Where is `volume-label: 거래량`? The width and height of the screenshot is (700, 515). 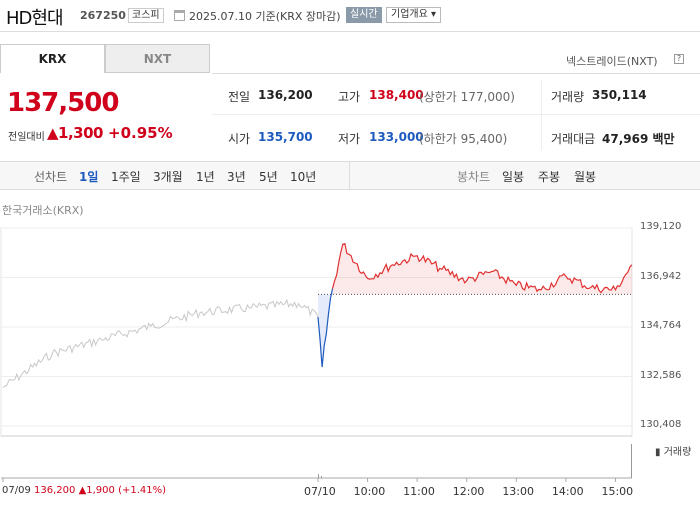 volume-label: 거래량 is located at coordinates (568, 97).